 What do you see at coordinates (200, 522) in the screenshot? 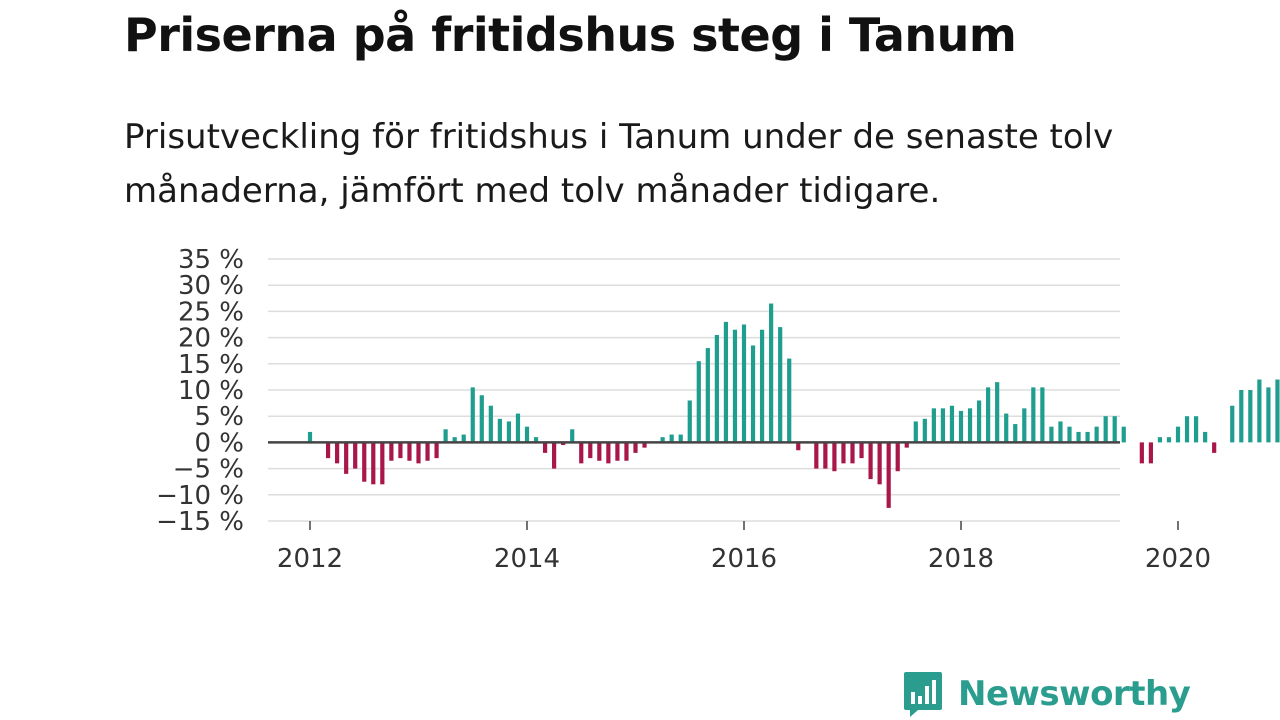
I see `y-tick-label: −15 %` at bounding box center [200, 522].